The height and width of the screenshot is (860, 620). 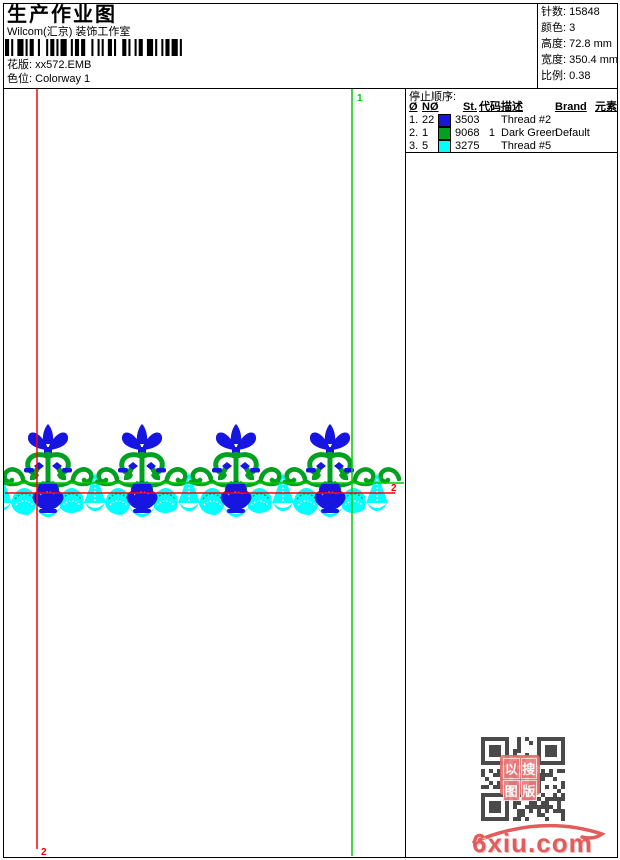 What do you see at coordinates (528, 790) in the screenshot?
I see `seal-char: 版` at bounding box center [528, 790].